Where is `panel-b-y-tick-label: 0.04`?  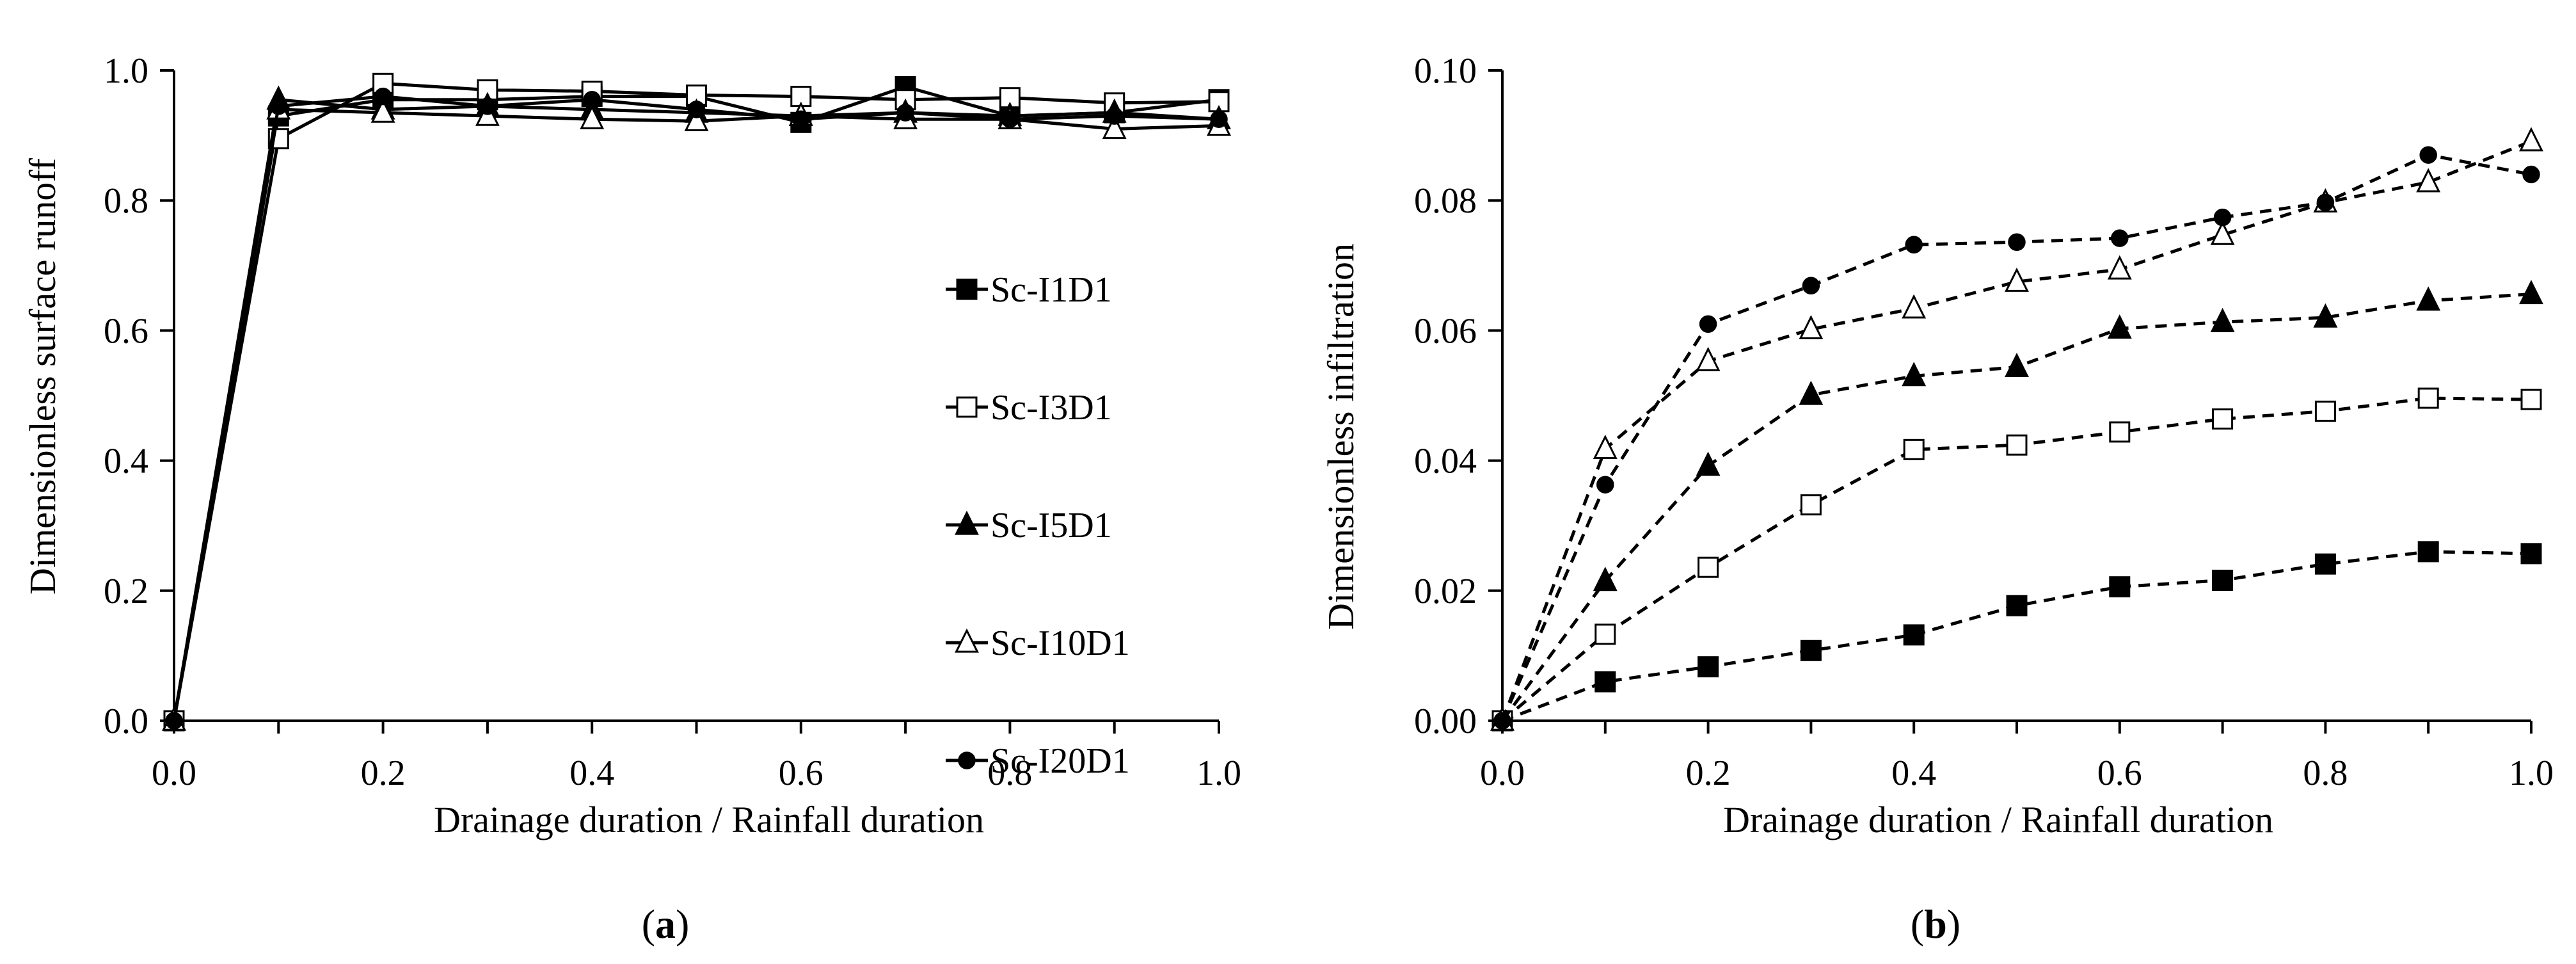 panel-b-y-tick-label: 0.04 is located at coordinates (1446, 461).